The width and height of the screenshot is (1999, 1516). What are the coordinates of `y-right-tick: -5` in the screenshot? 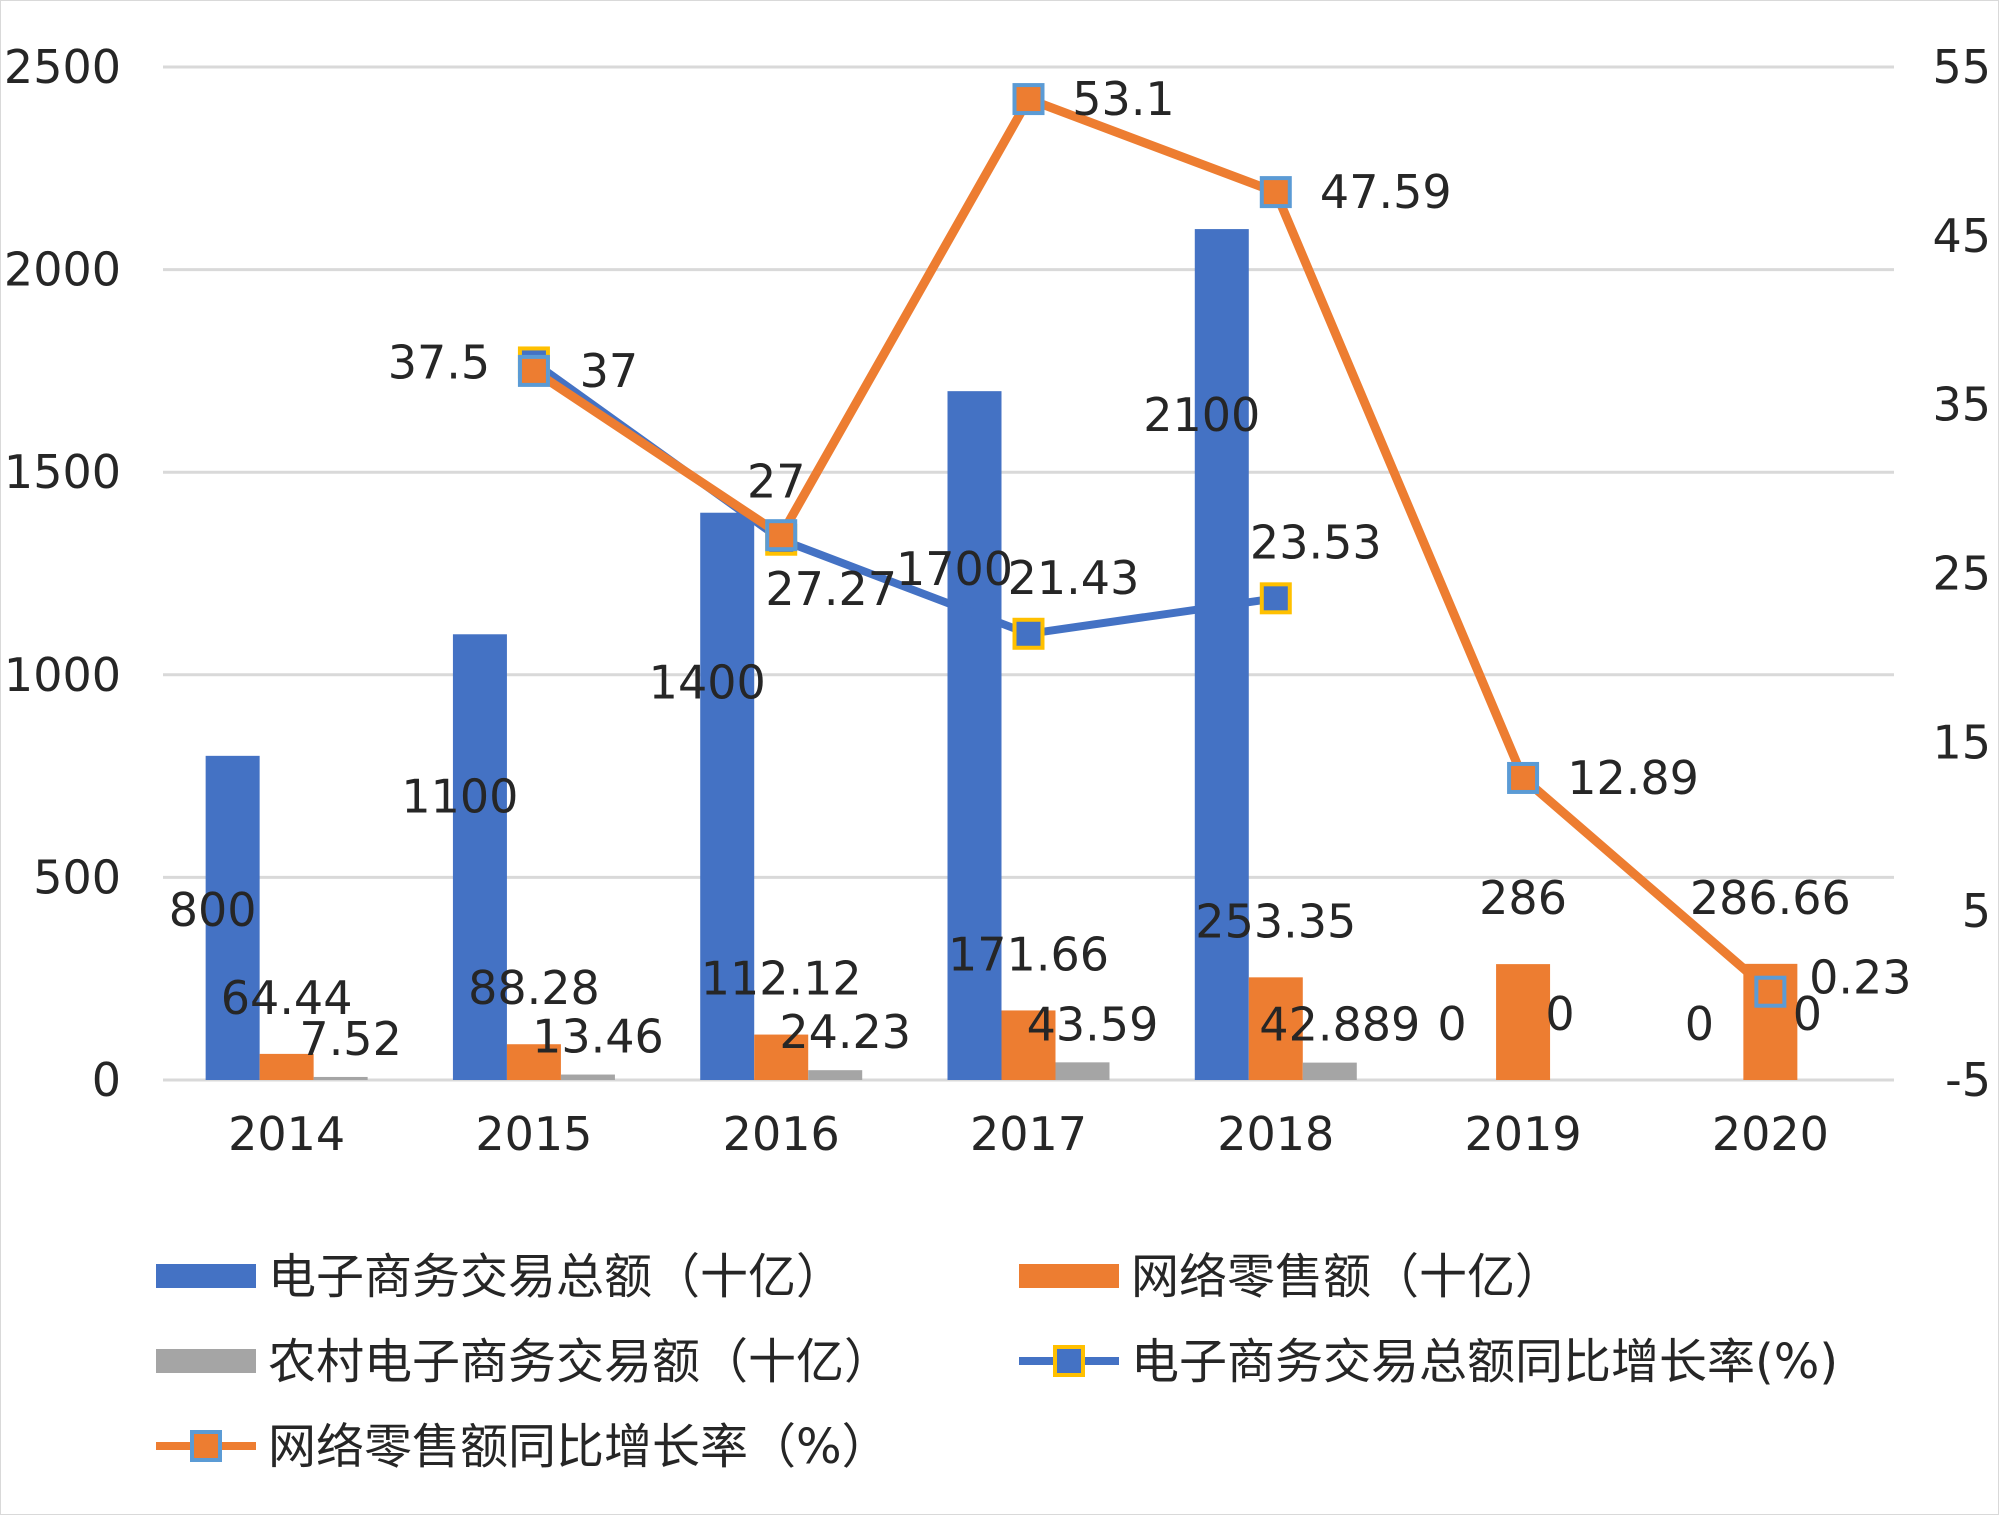 It's located at (1968, 1080).